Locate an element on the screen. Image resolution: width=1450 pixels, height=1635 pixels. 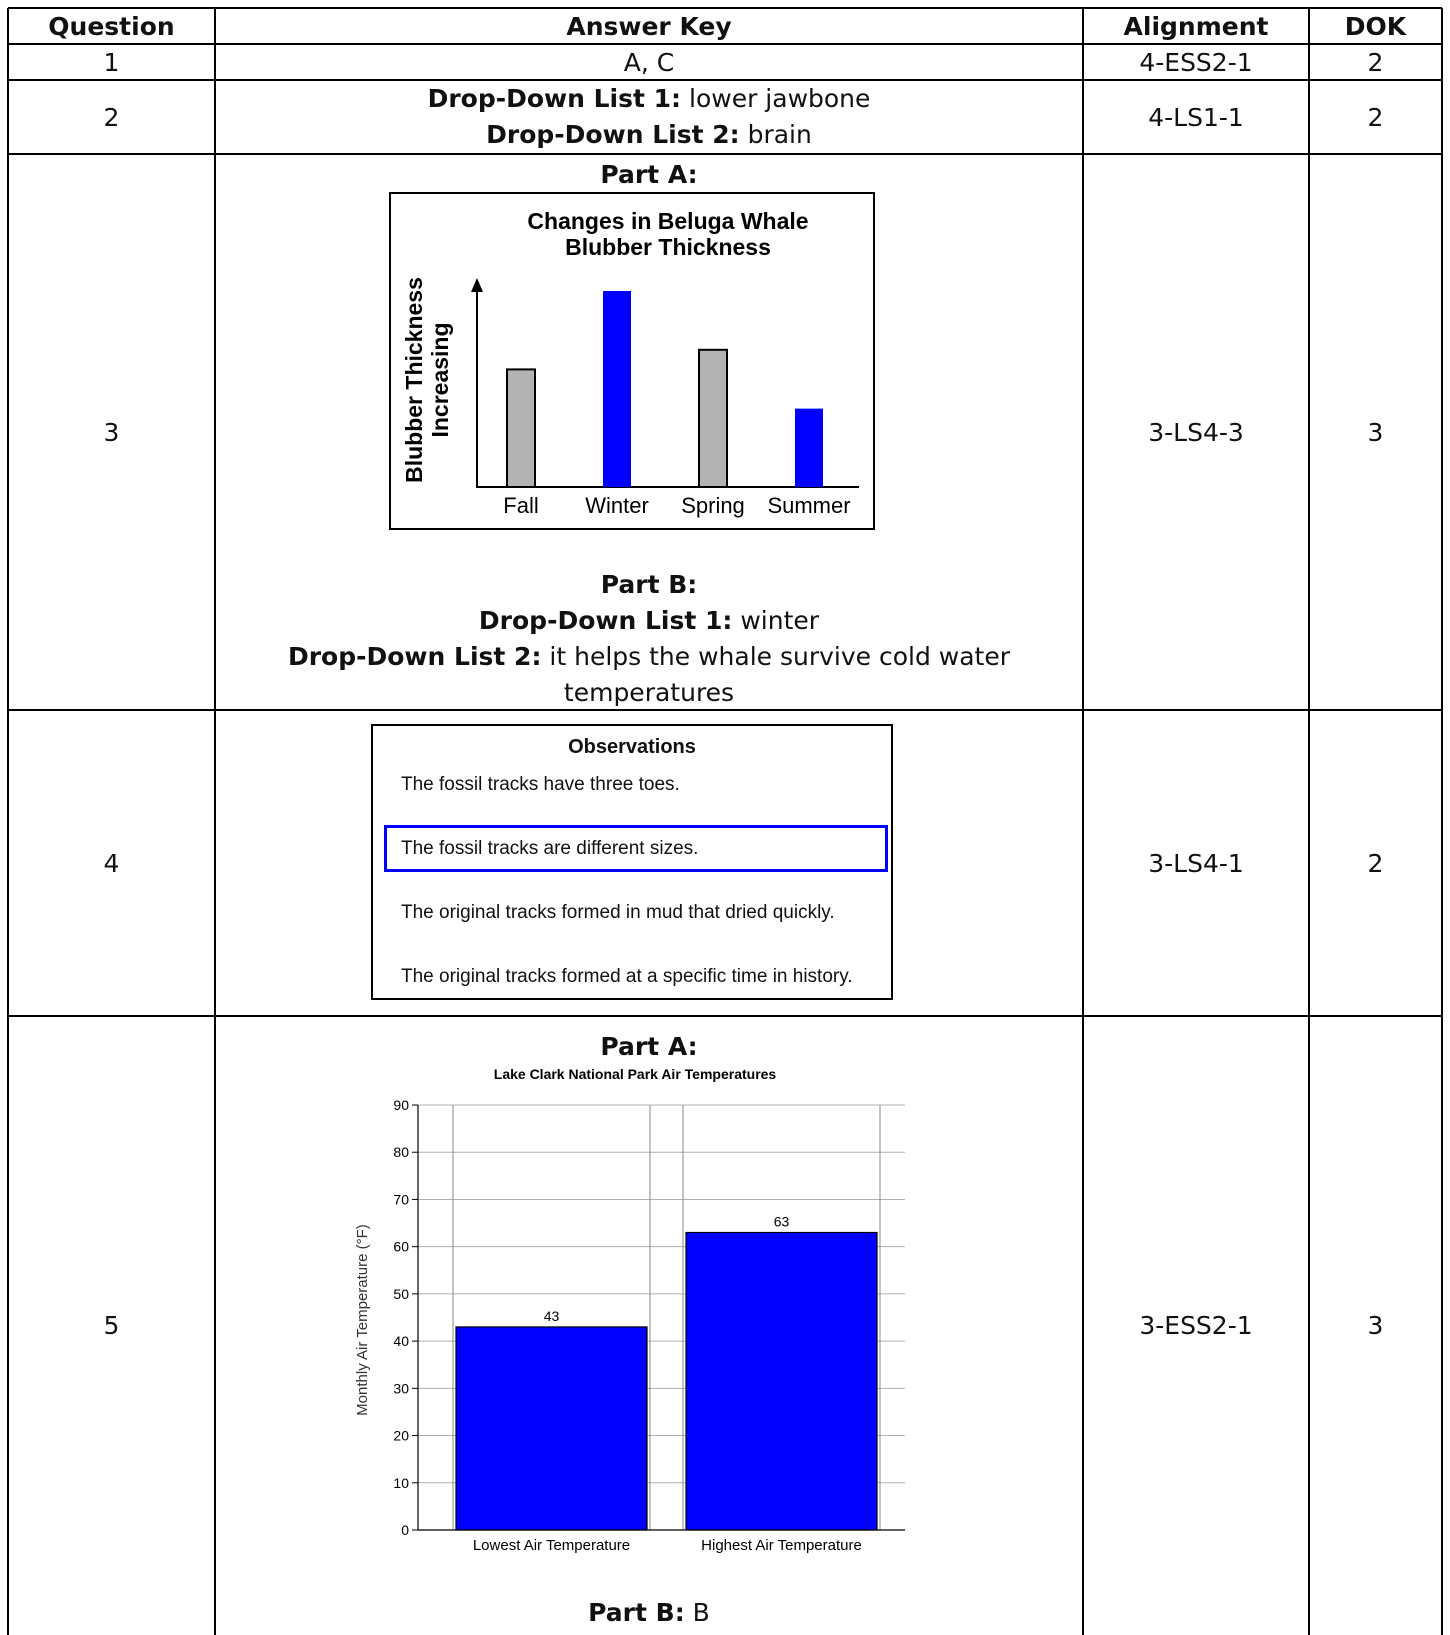
temp-y-tick-label: 90 is located at coordinates (401, 1105).